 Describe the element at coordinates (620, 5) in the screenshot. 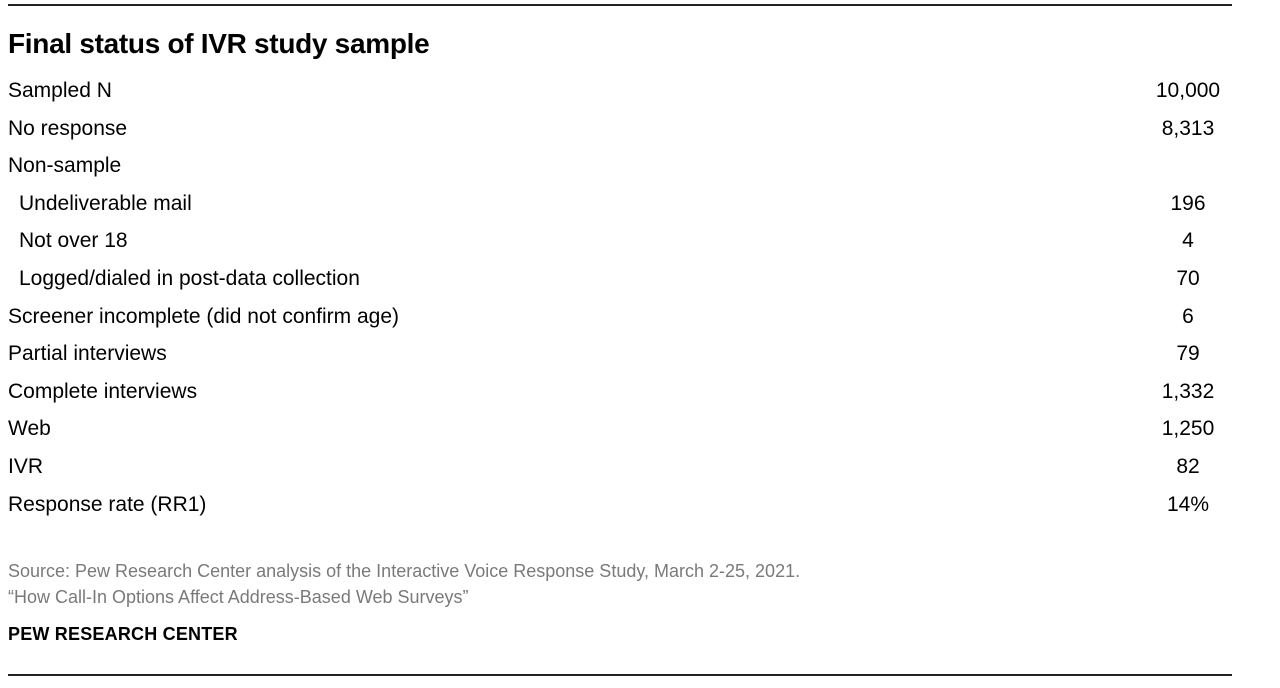

I see `top-rule` at that location.